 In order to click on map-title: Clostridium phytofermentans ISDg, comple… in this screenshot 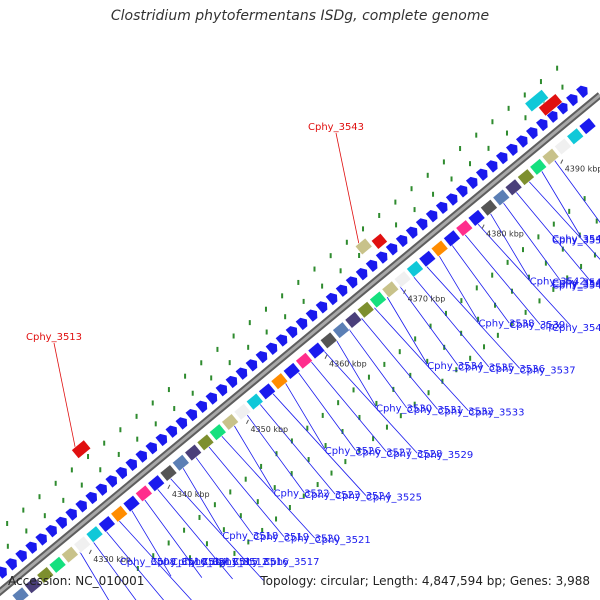, I will do `click(300, 16)`.